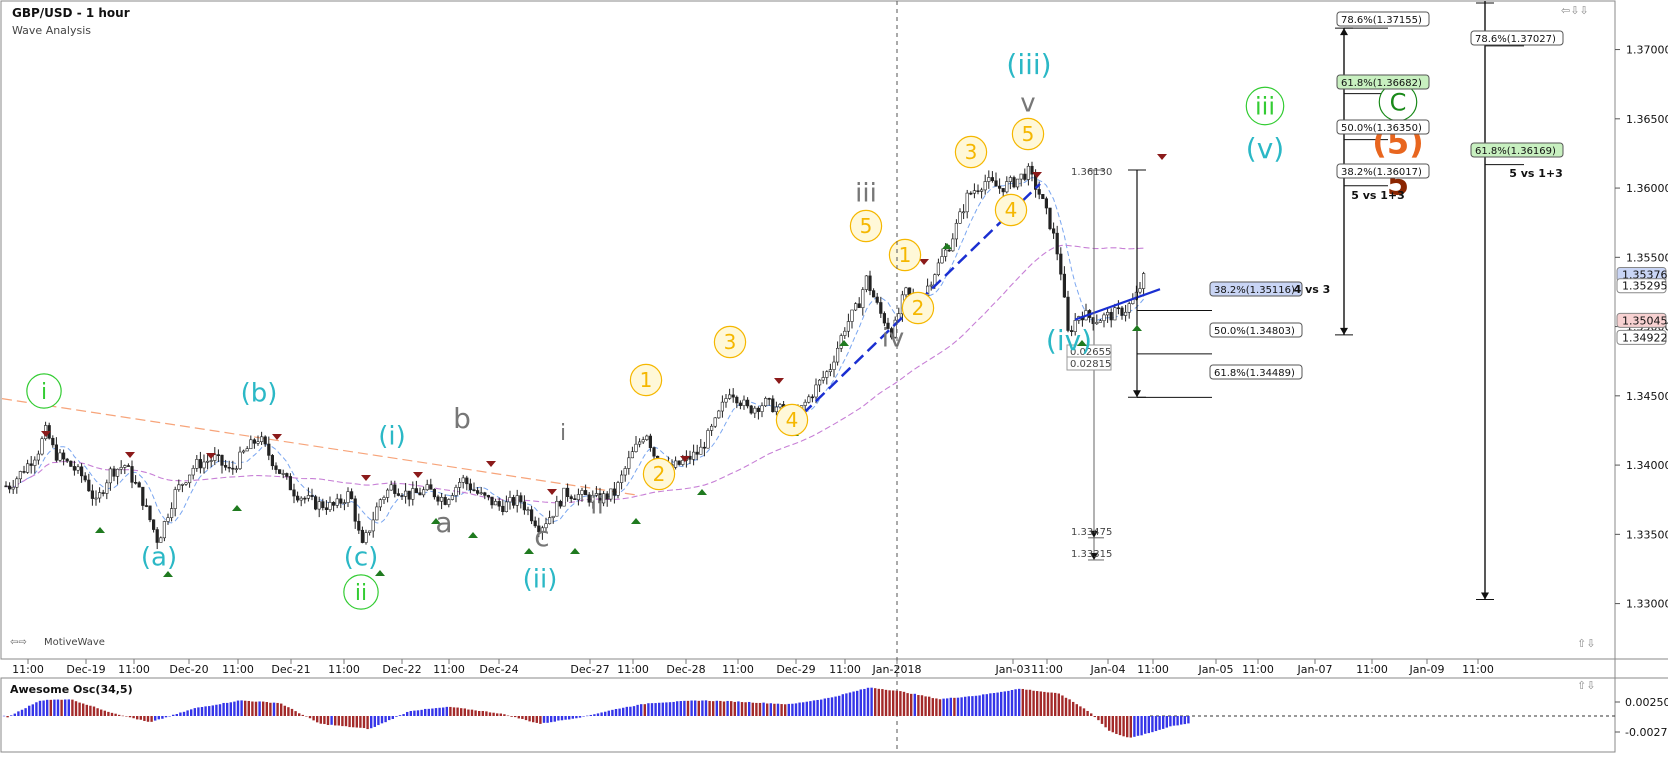  I want to click on panel-controls-icon: ⇦⇩⇩, so click(1575, 10).